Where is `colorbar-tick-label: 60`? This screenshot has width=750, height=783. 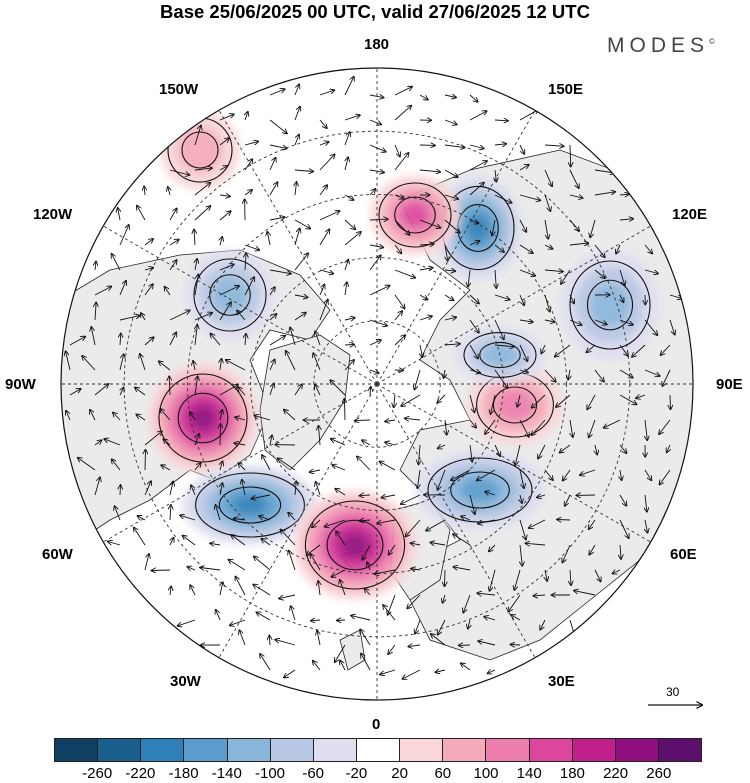
colorbar-tick-label: 60 is located at coordinates (443, 773).